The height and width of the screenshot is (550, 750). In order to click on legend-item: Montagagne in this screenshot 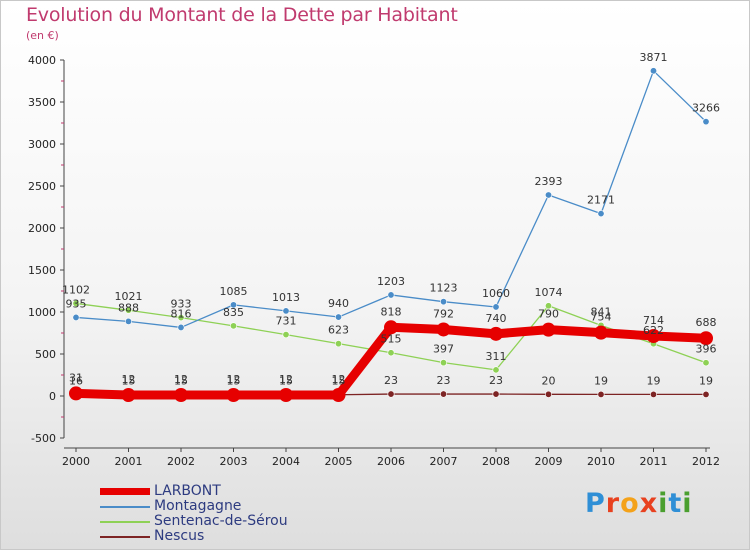, I will do `click(230, 506)`.